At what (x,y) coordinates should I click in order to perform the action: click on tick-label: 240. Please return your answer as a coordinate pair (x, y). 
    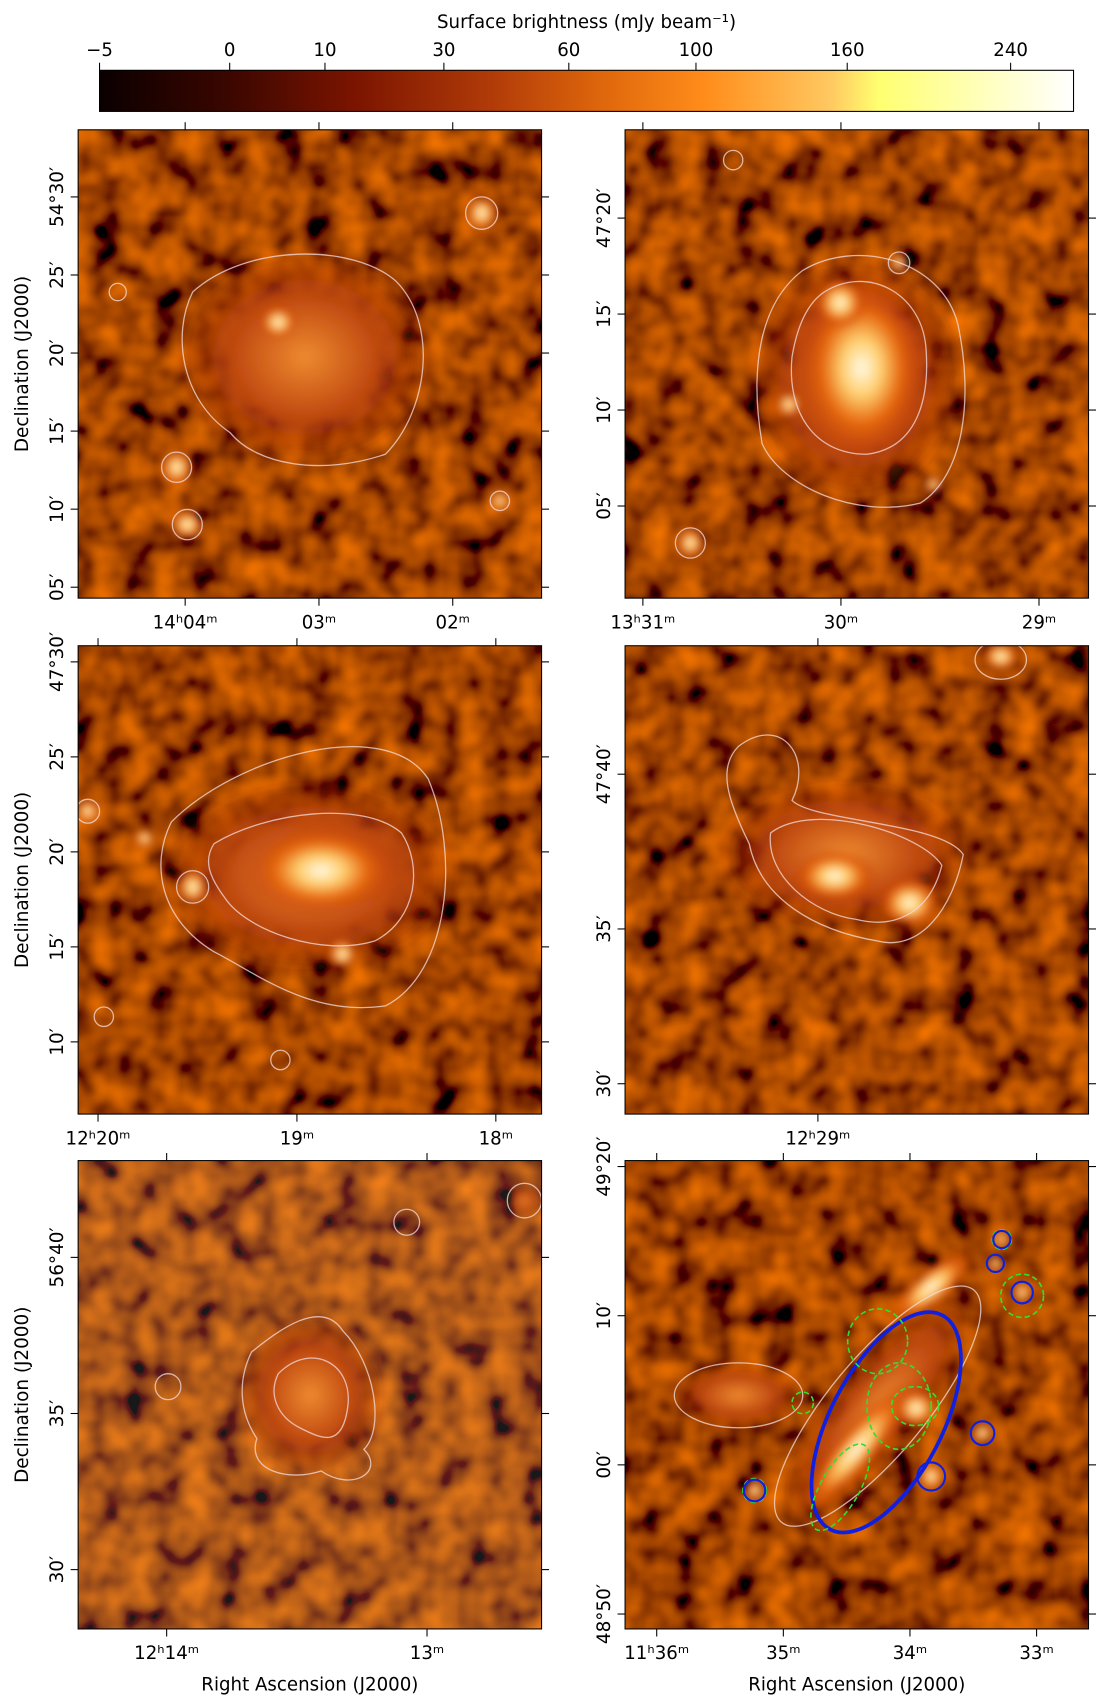
    Looking at the image, I should click on (1010, 50).